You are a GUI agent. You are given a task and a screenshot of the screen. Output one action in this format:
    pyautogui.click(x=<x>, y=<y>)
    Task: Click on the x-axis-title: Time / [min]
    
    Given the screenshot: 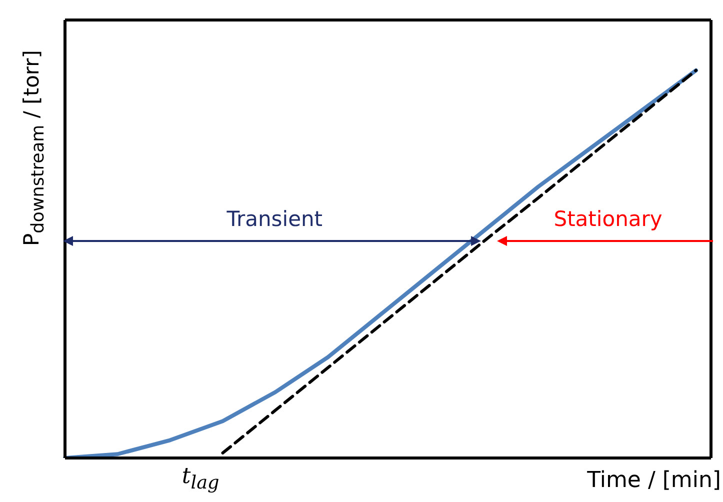 What is the action you would take?
    pyautogui.click(x=654, y=480)
    